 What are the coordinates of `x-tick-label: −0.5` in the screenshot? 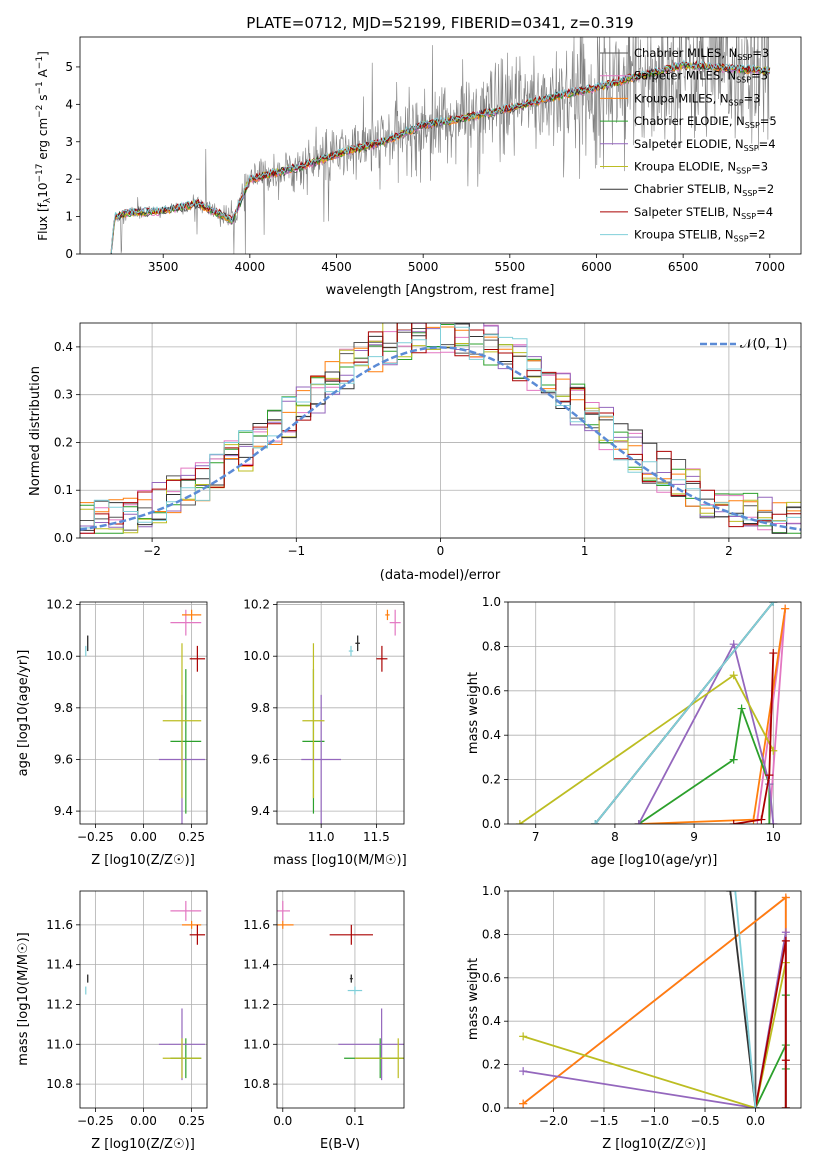 It's located at (704, 1121).